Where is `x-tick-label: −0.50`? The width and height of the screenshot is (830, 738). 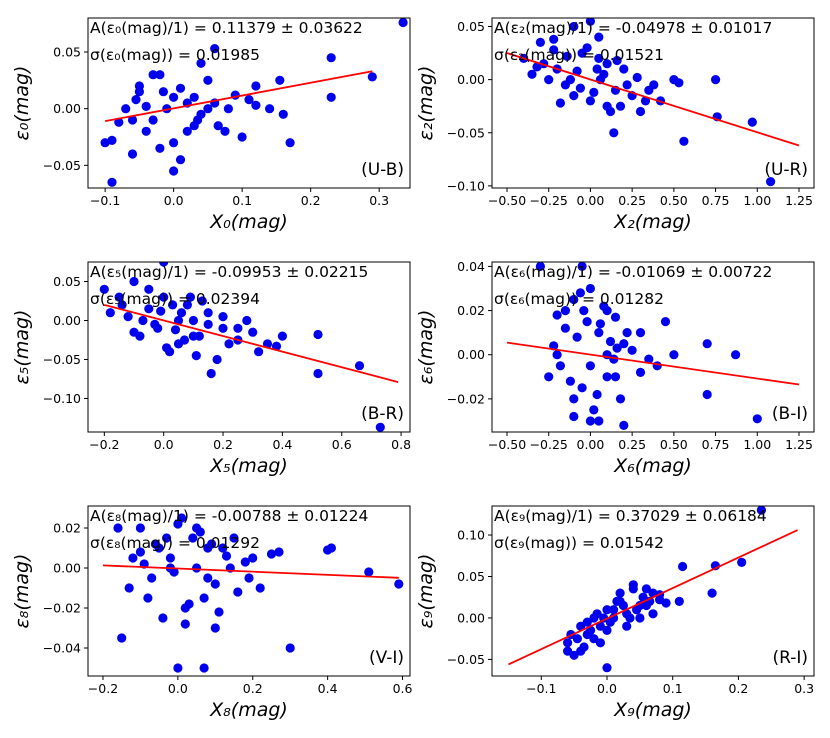
x-tick-label: −0.50 is located at coordinates (507, 444).